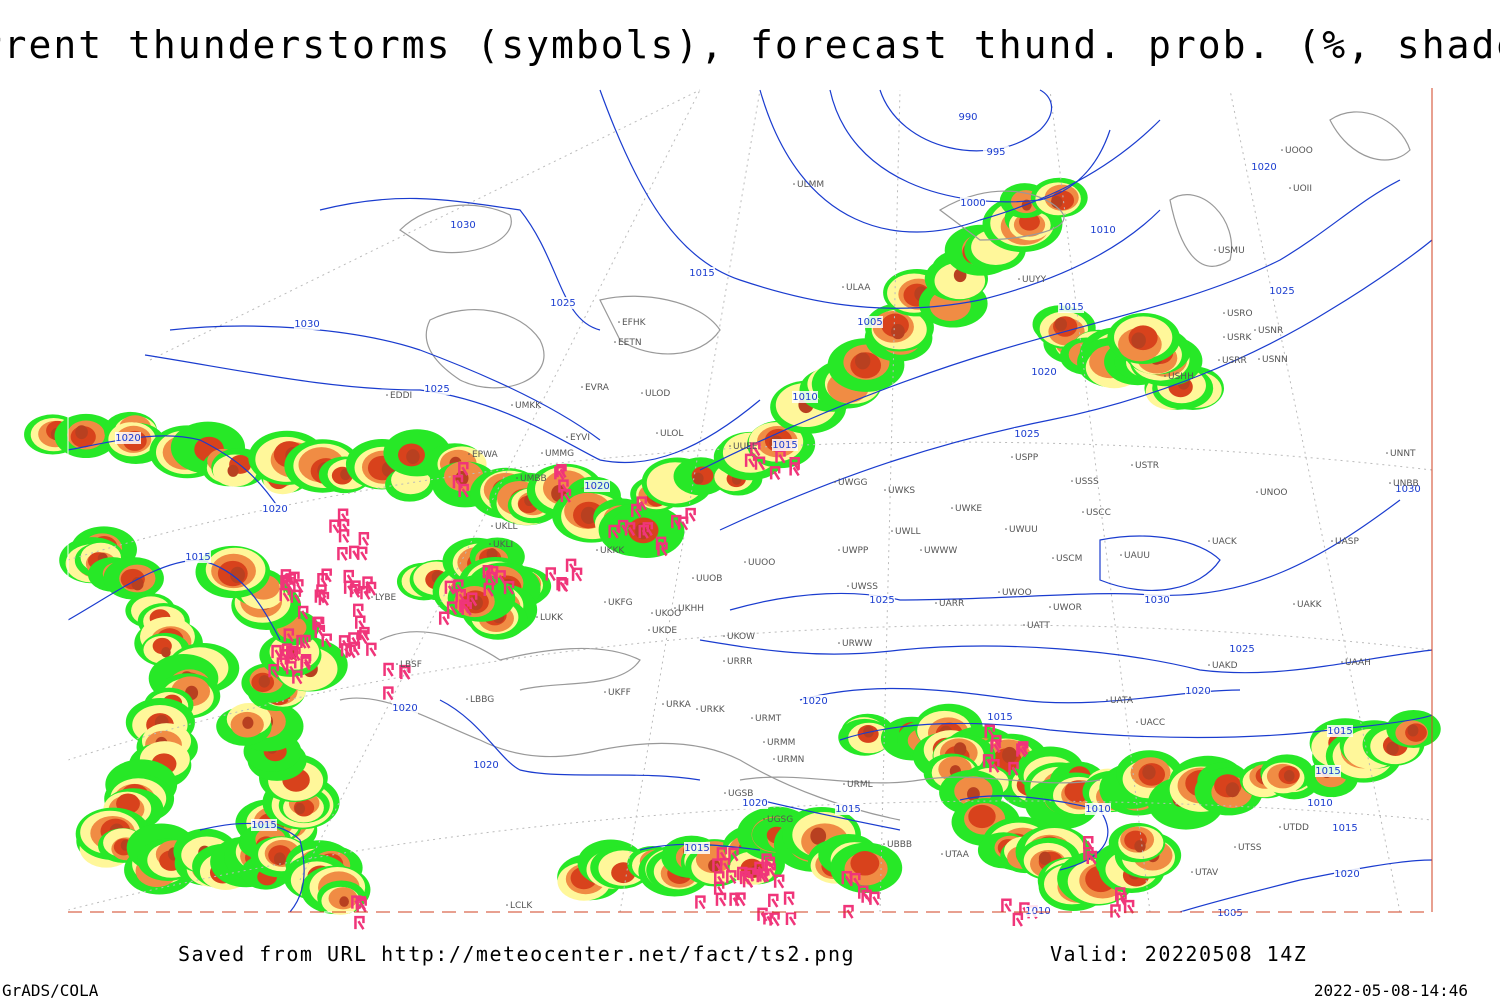 The image size is (1500, 1000). Describe the element at coordinates (860, 785) in the screenshot. I see `station-label: URML` at that location.